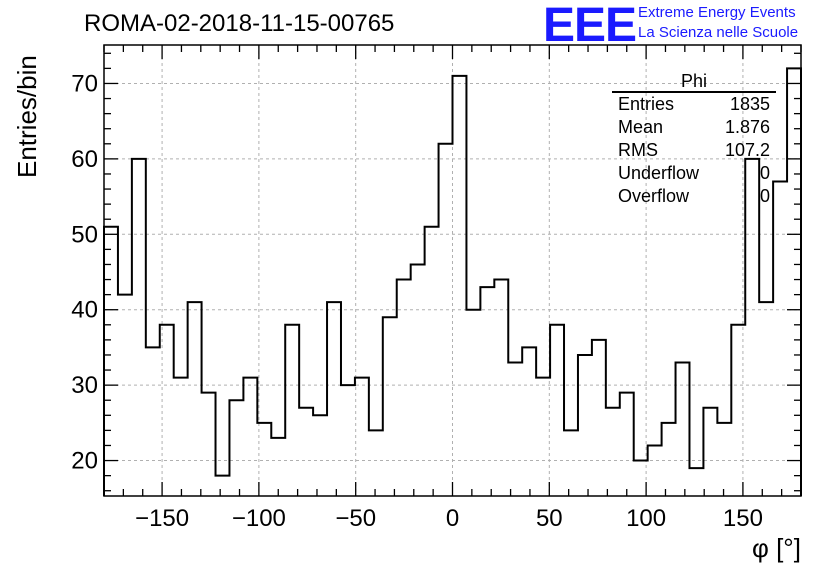 This screenshot has width=836, height=572. What do you see at coordinates (747, 150) in the screenshot?
I see `stats-value: 107.2` at bounding box center [747, 150].